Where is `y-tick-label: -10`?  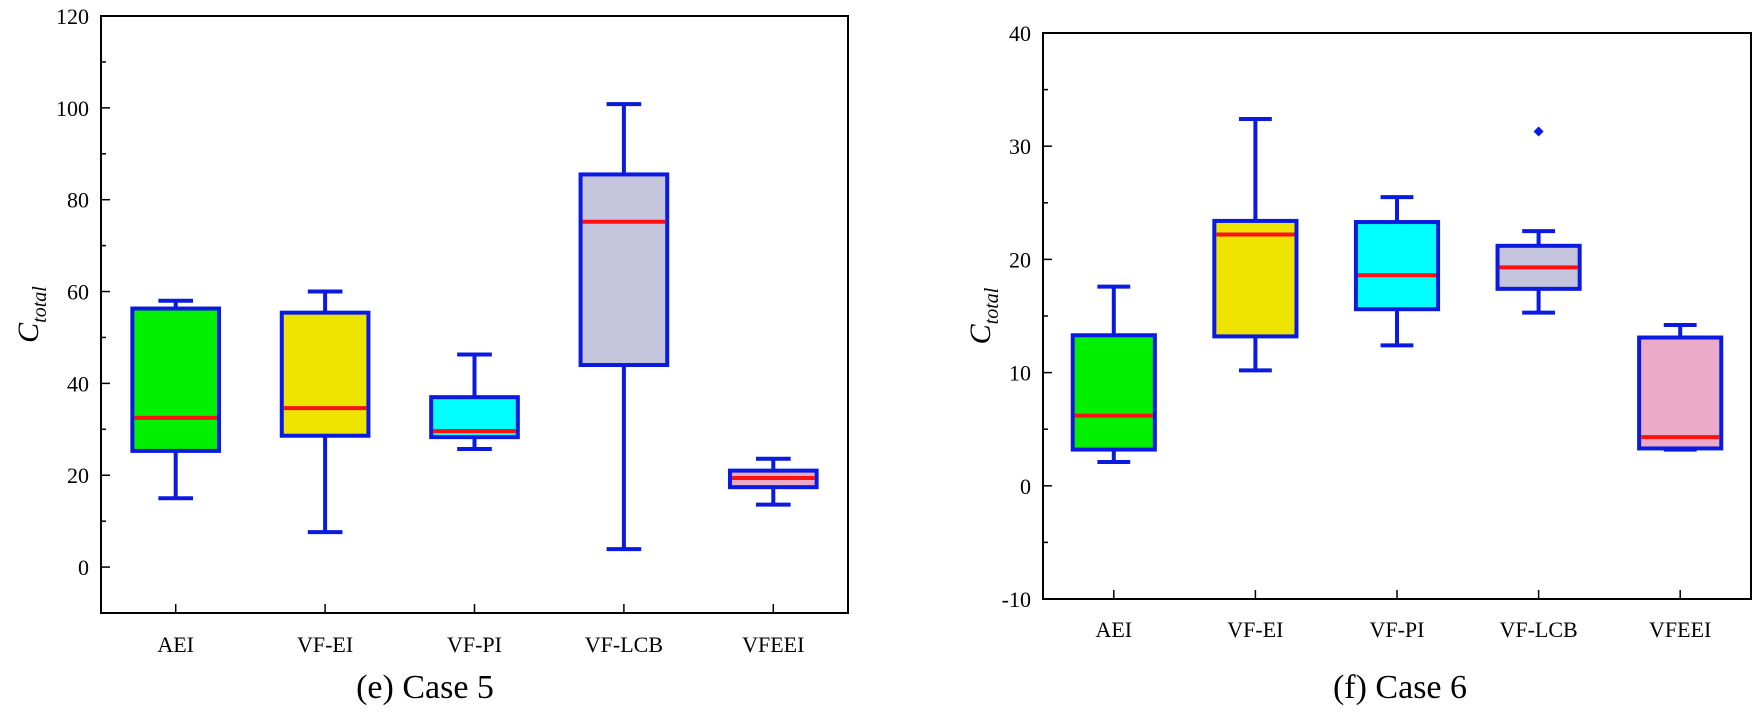 y-tick-label: -10 is located at coordinates (1016, 599).